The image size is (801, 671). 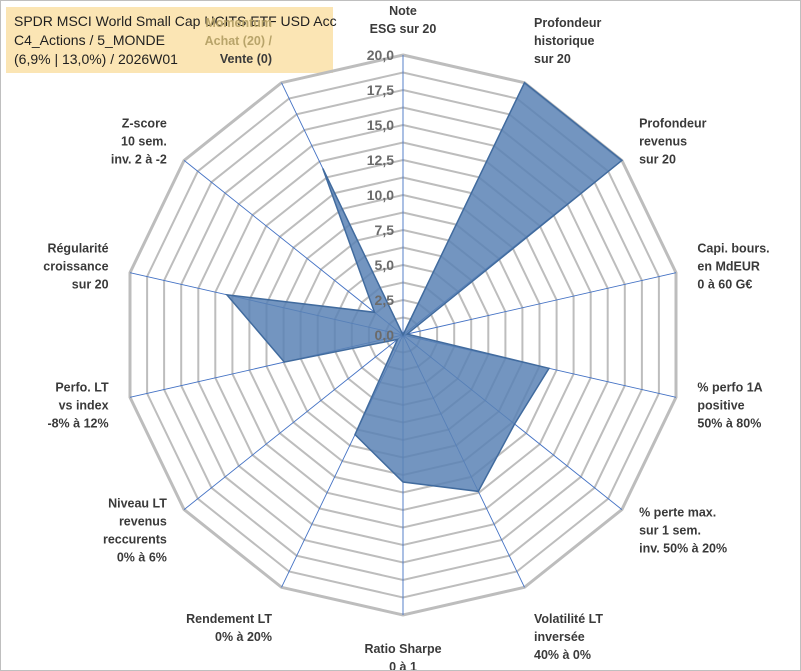 I want to click on axis-label-2: Profondeur revenus sur 20, so click(x=672, y=142).